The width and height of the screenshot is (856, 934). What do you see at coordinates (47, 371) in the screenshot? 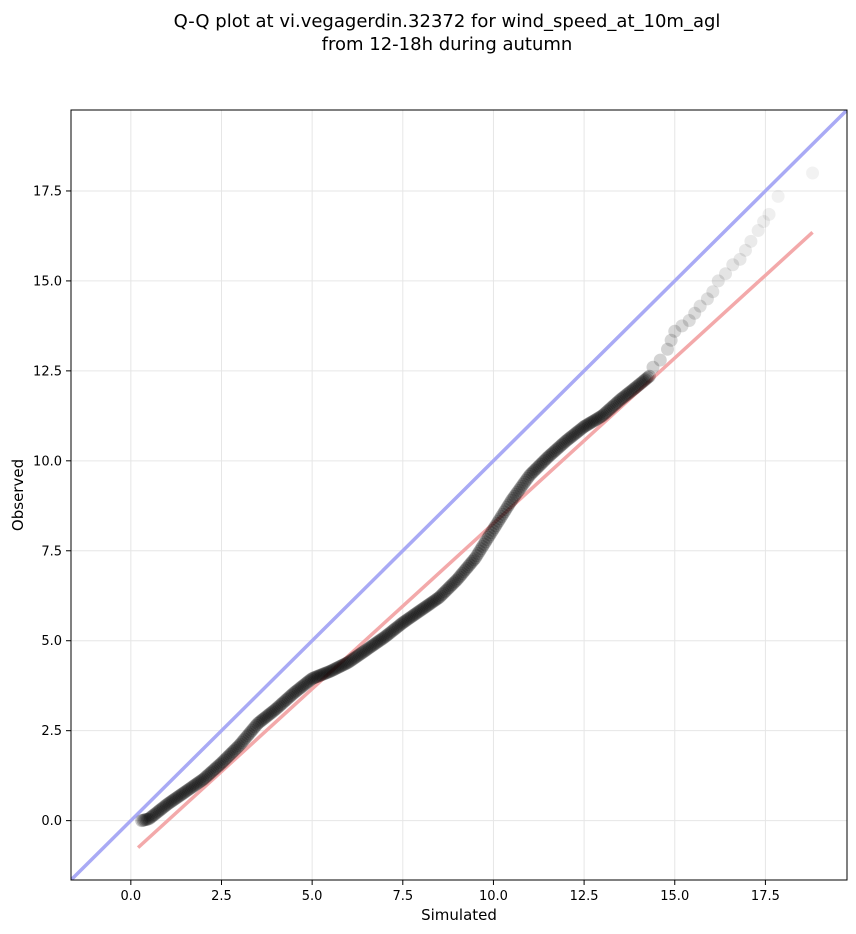
I see `y-tick-label: 12.5` at bounding box center [47, 371].